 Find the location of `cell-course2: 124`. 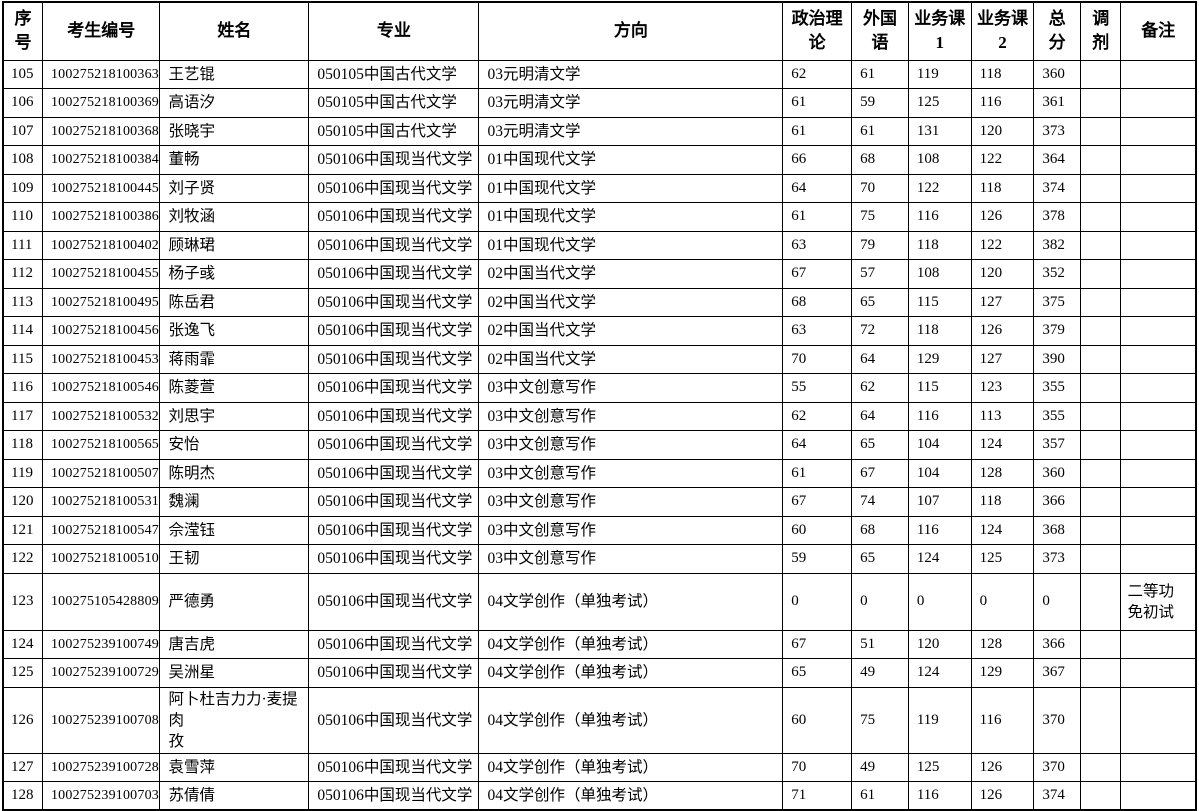

cell-course2: 124 is located at coordinates (1002, 445).